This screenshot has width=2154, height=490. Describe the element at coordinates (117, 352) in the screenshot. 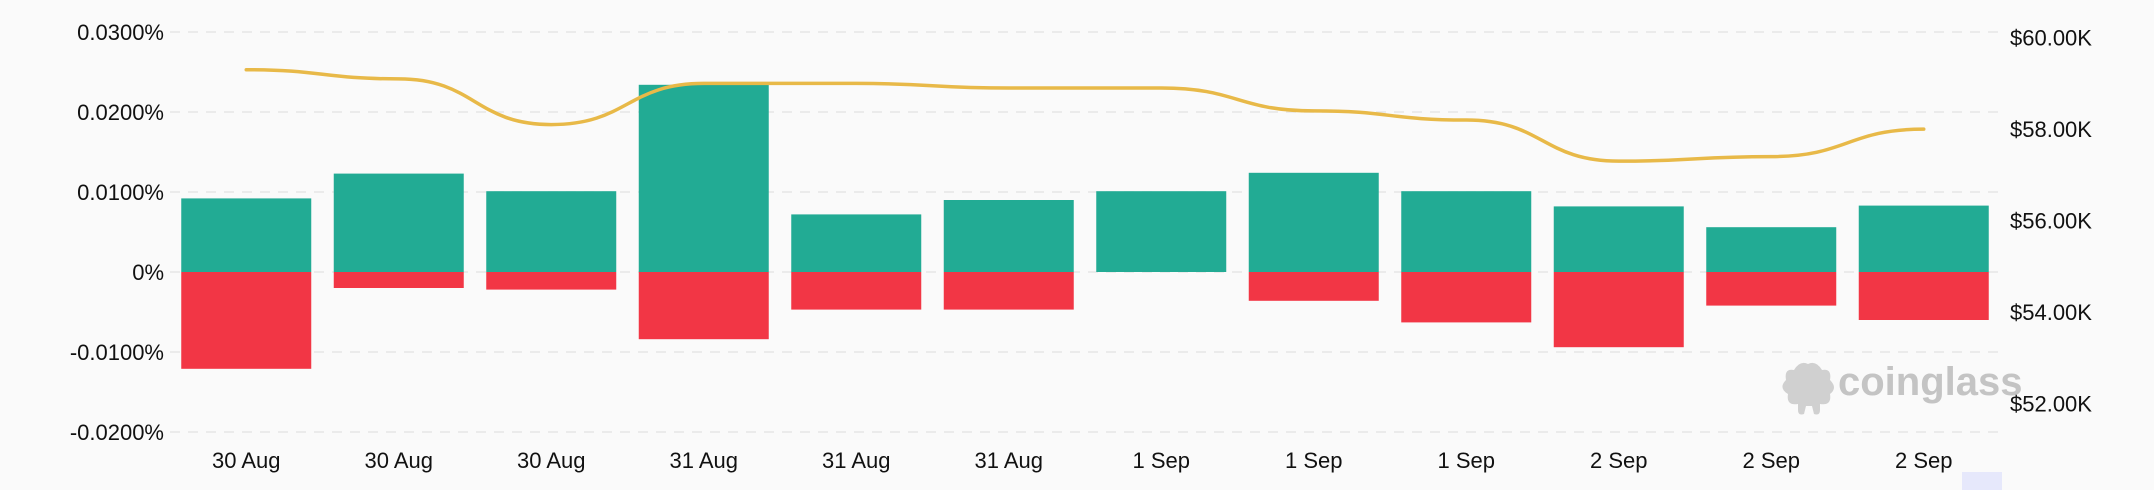

I see `left-tick-label: -0.0100%` at that location.